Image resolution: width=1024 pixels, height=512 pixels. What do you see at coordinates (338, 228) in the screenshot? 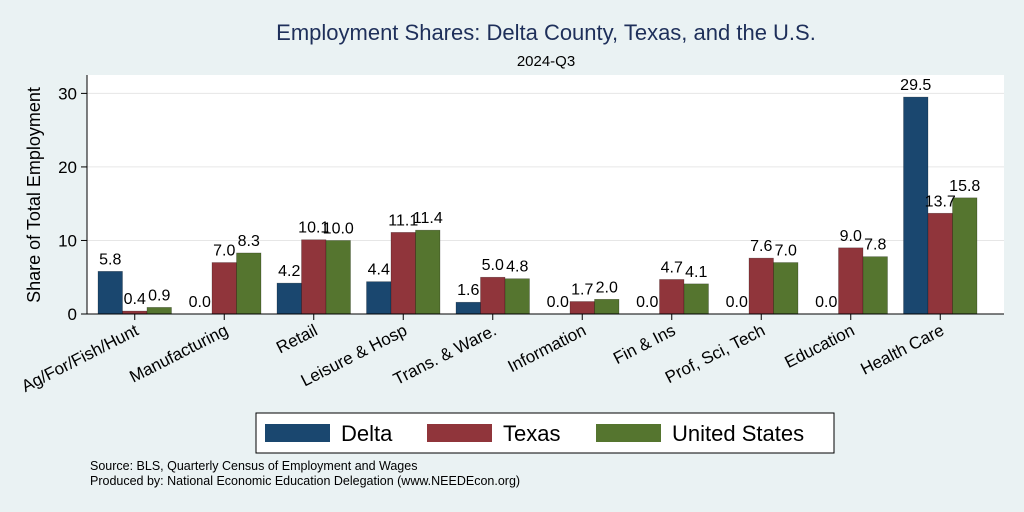
I see `data-label: 10.0` at bounding box center [338, 228].